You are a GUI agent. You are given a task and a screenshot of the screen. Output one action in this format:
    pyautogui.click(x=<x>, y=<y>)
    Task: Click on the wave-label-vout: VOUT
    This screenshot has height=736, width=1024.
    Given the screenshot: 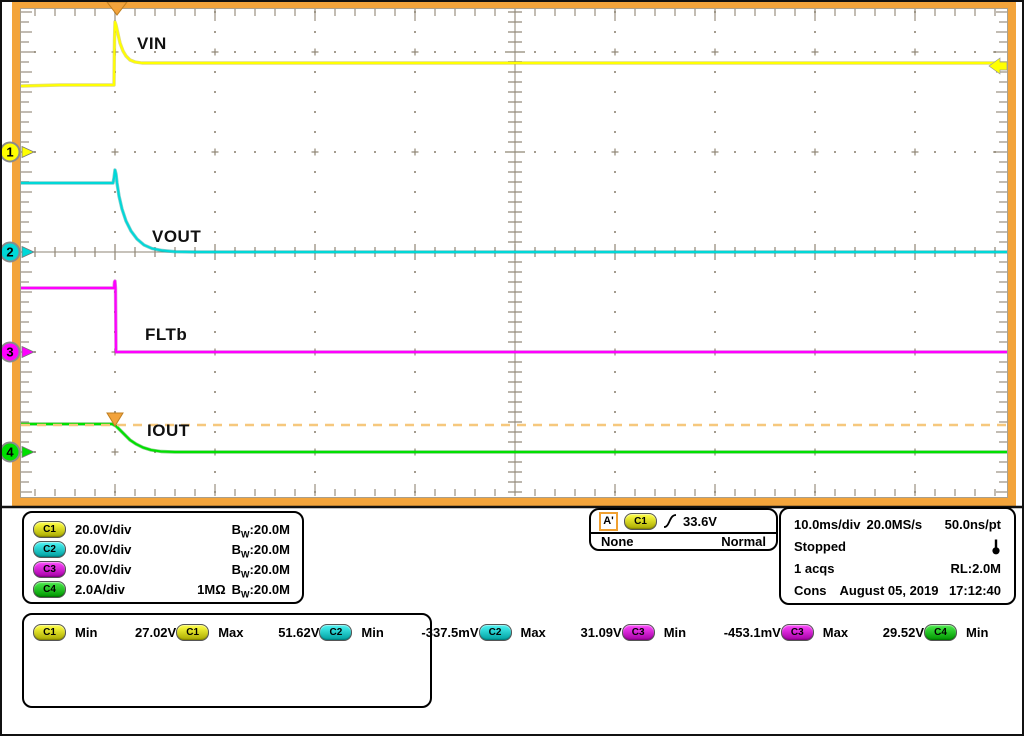 What is the action you would take?
    pyautogui.click(x=176, y=236)
    